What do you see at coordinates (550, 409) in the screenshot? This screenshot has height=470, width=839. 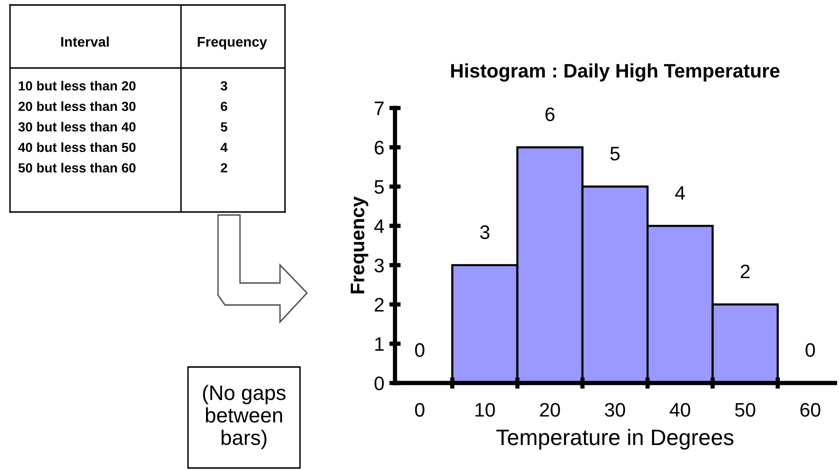 I see `x-tick-label: 20` at bounding box center [550, 409].